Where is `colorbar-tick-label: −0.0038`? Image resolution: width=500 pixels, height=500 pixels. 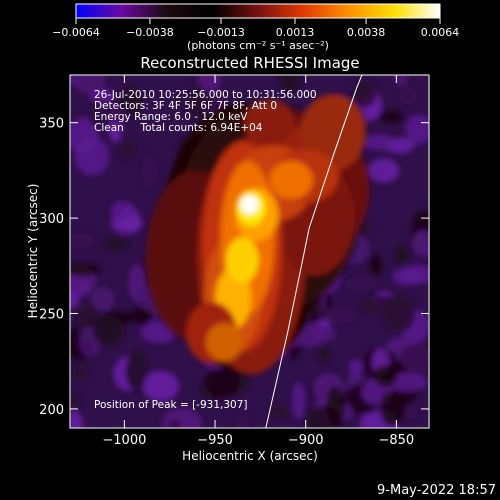 colorbar-tick-label: −0.0038 is located at coordinates (150, 32).